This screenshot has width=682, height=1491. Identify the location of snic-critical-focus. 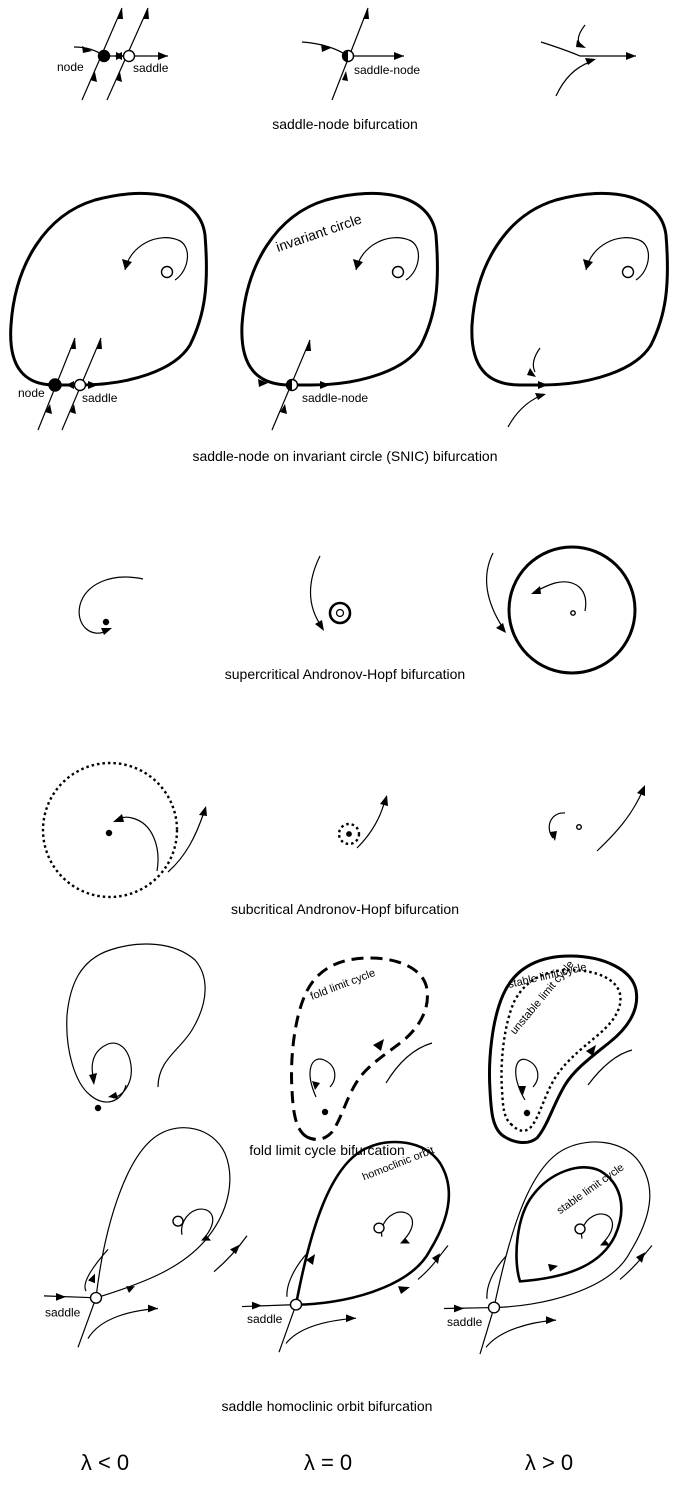
(398, 272).